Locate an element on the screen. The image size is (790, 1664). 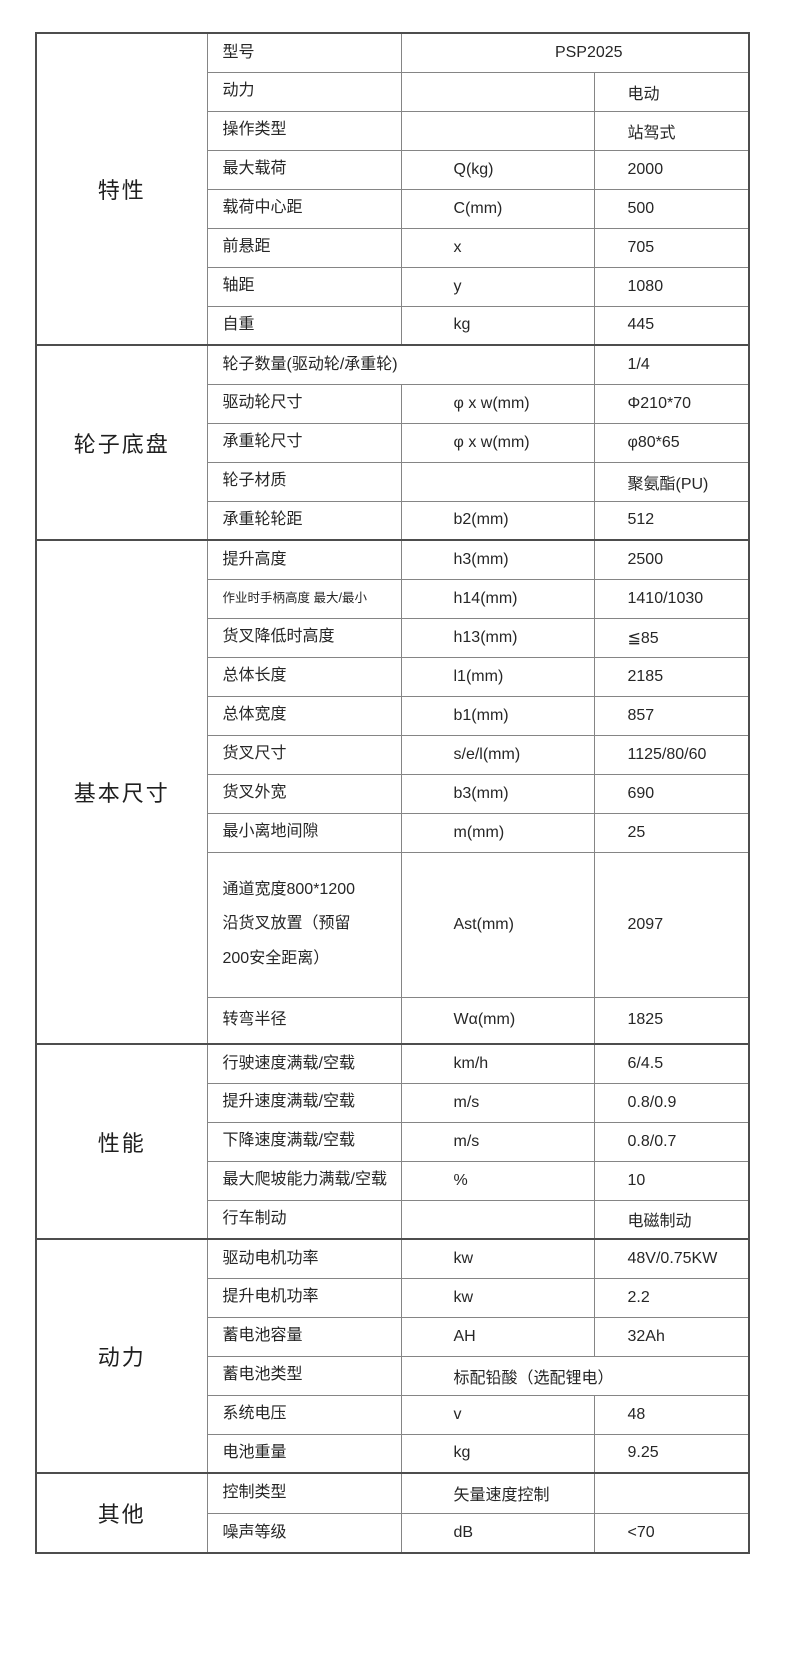
spec-symbol: h3(mm) is located at coordinates (497, 559).